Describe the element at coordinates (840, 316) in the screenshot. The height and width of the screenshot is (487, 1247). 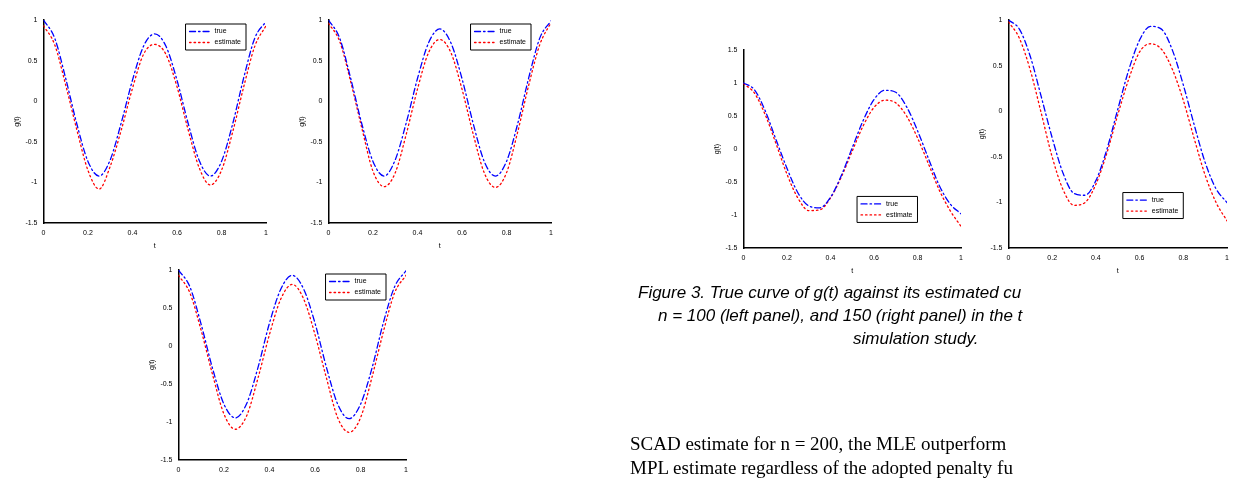
I see `text: n = 100 (left panel), and 150 (right panel) in the t` at that location.